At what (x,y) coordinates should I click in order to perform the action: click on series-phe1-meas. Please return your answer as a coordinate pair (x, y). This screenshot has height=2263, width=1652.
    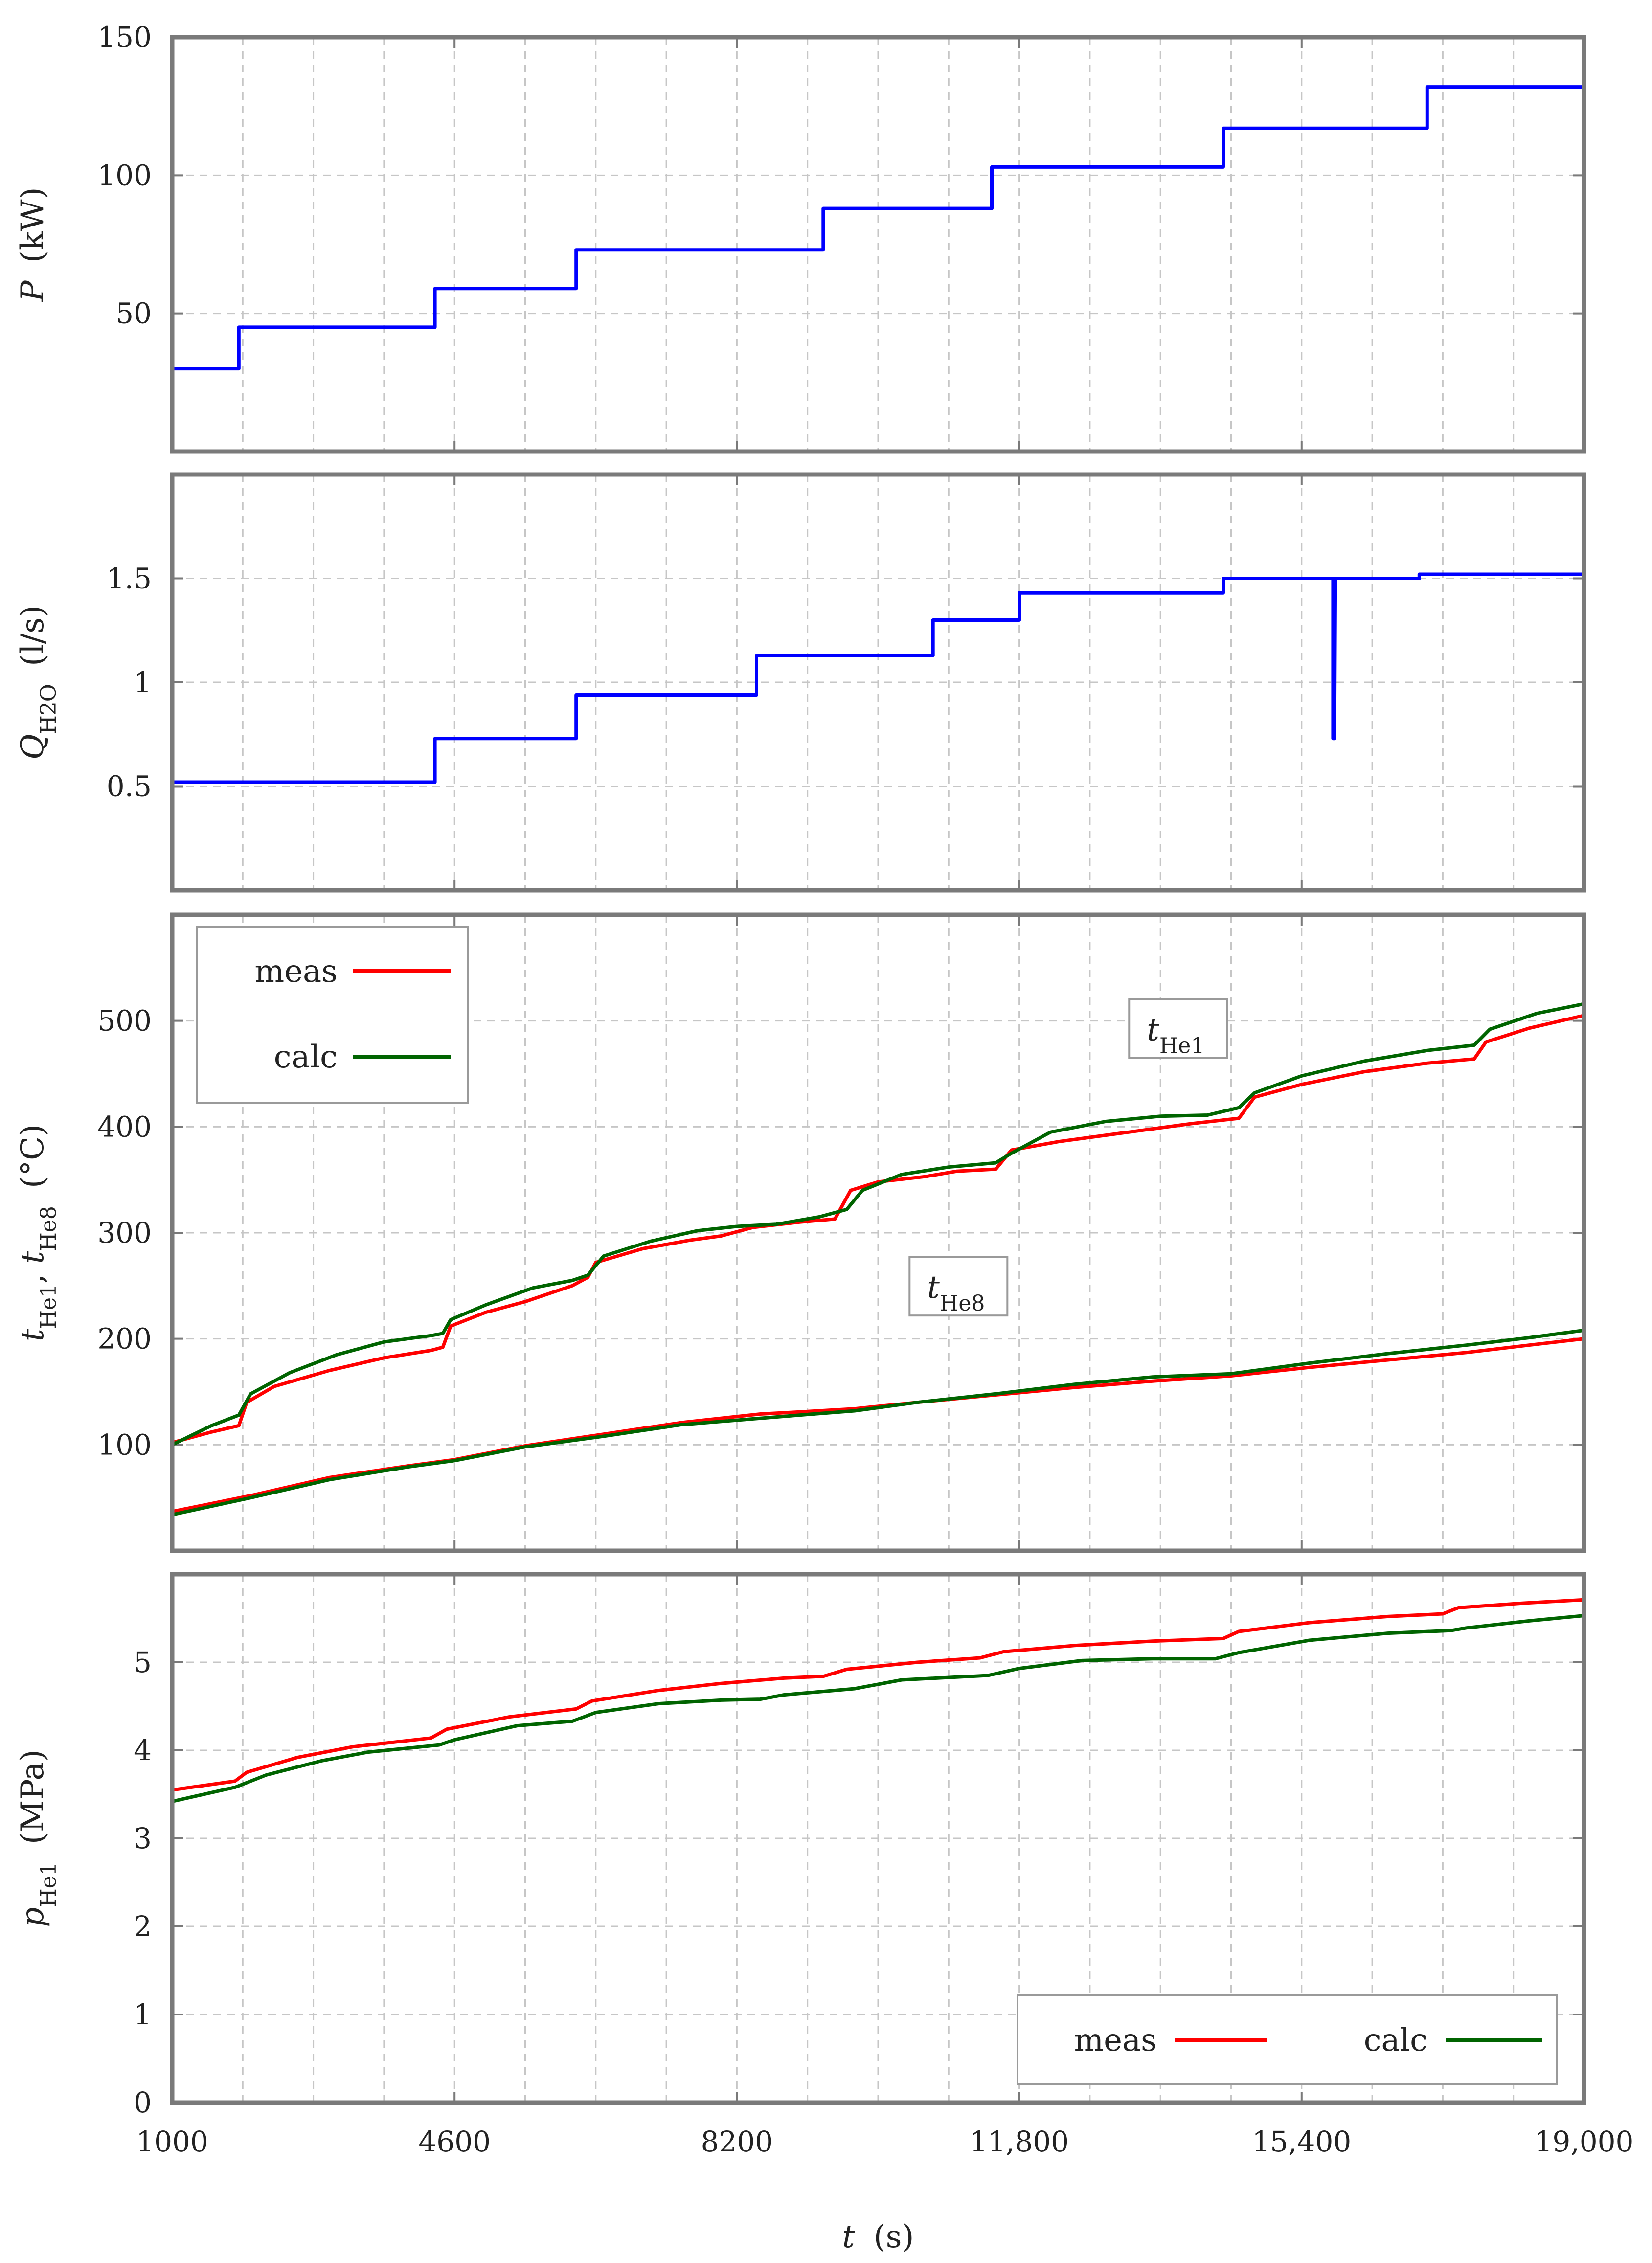
    Looking at the image, I should click on (878, 1695).